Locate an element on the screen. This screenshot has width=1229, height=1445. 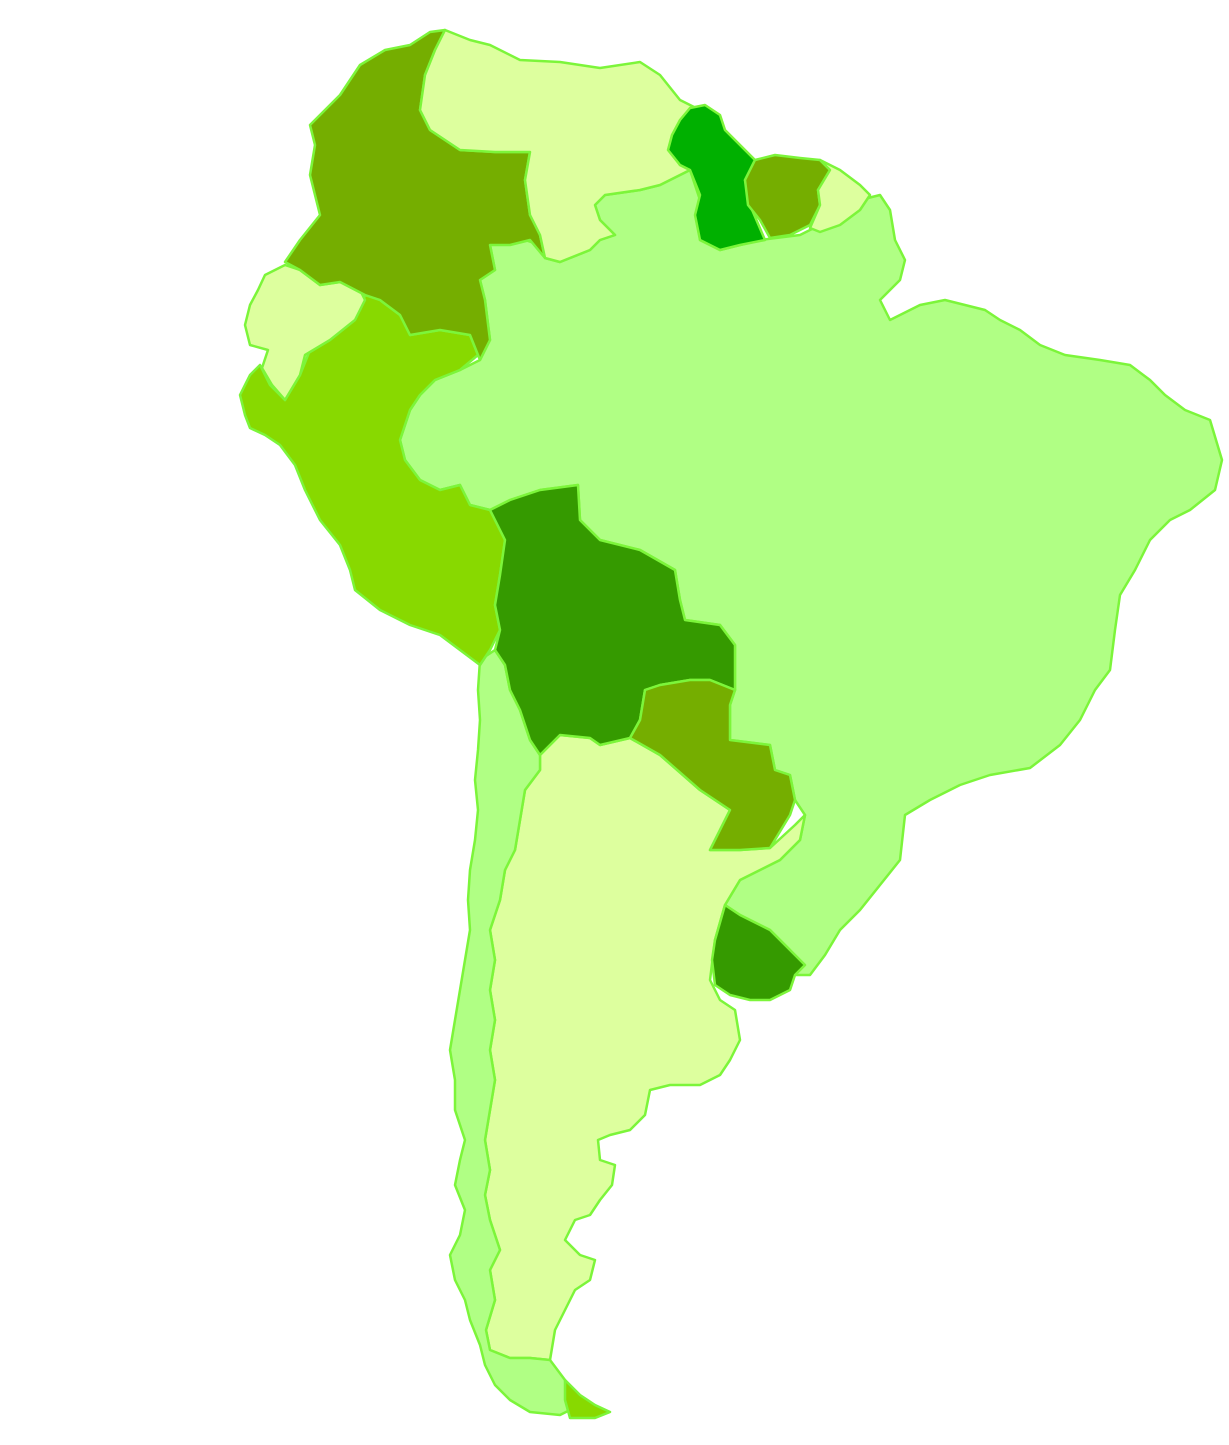
region-french-guiana is located at coordinates (840, 196).